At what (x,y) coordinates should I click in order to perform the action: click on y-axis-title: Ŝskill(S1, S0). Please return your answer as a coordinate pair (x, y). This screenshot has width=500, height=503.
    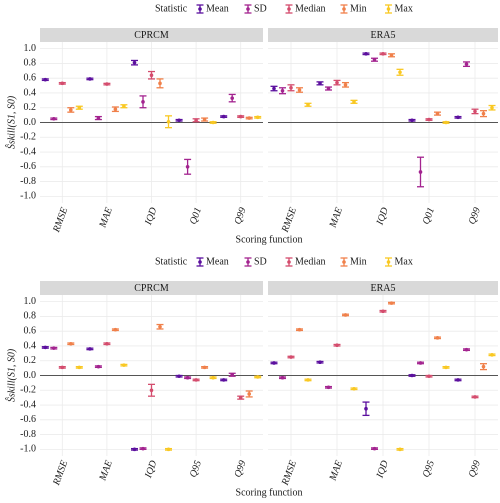
    Looking at the image, I should click on (11, 122).